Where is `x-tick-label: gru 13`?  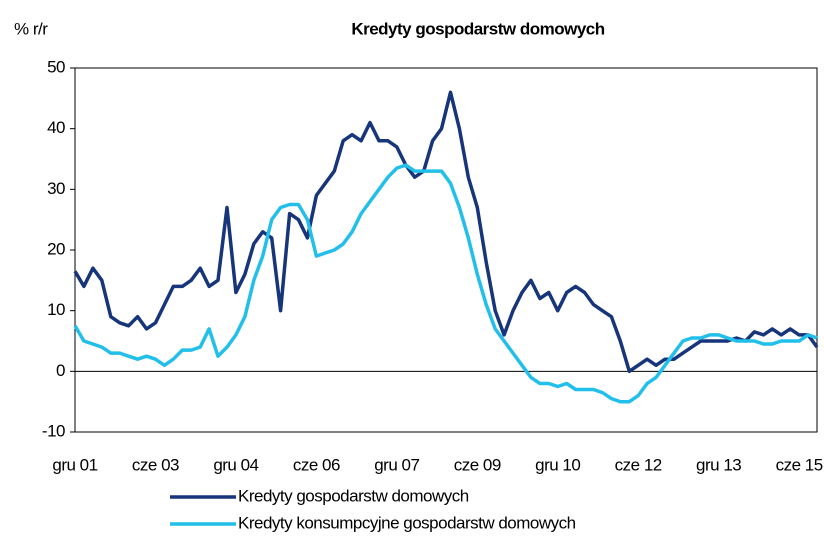 x-tick-label: gru 13 is located at coordinates (718, 464).